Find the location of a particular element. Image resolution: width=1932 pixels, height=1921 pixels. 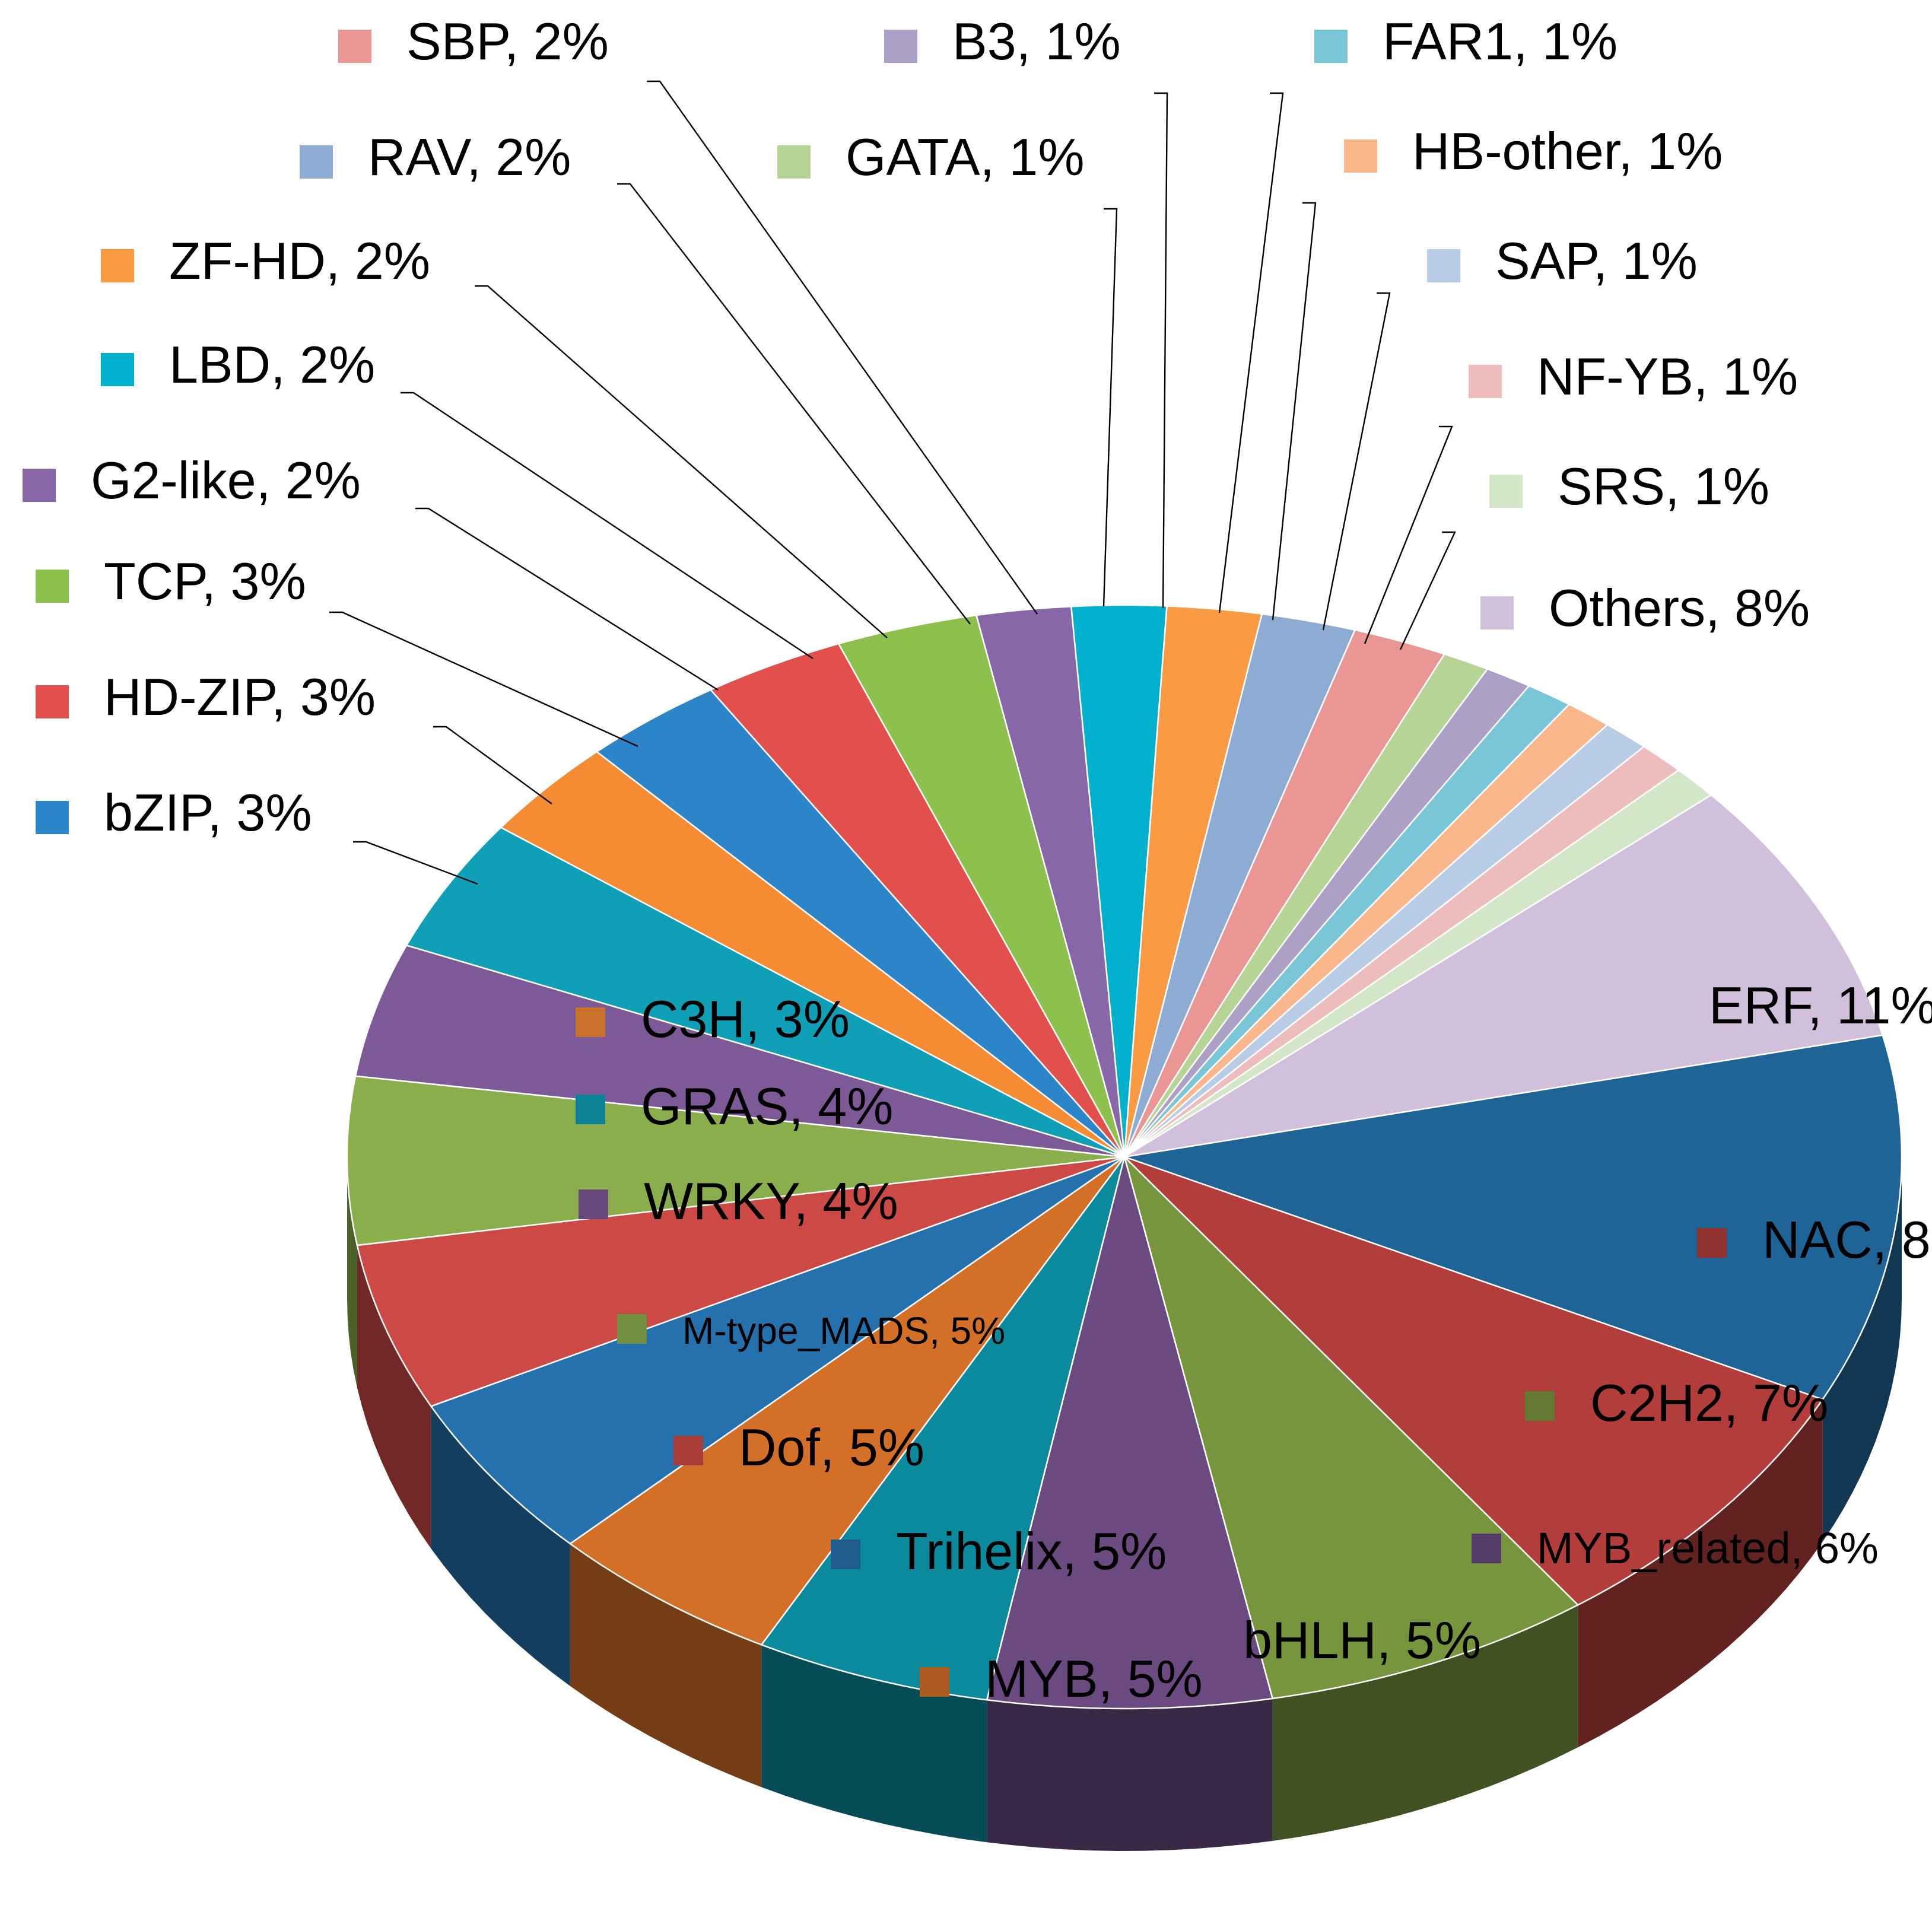

pie-side-myb_related is located at coordinates (1130, 1775).